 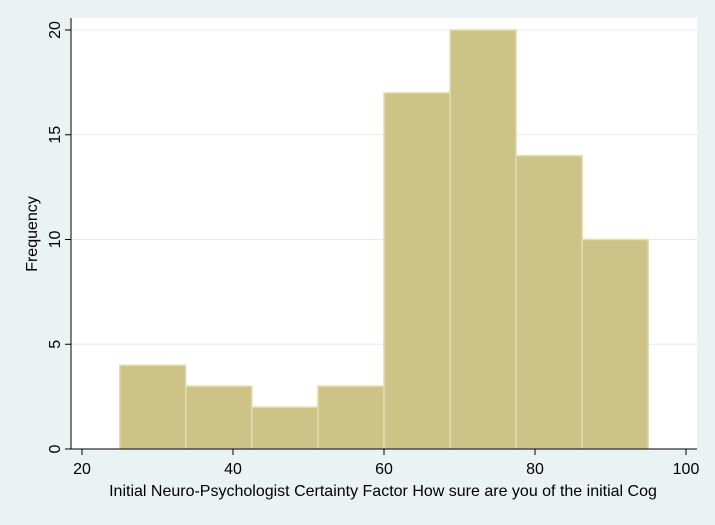 I want to click on y-tick-label: 20, so click(x=55, y=30).